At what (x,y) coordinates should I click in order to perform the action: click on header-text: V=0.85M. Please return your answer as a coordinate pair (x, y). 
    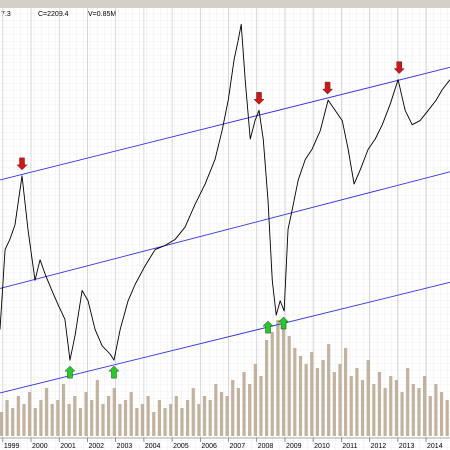
    Looking at the image, I should click on (102, 14).